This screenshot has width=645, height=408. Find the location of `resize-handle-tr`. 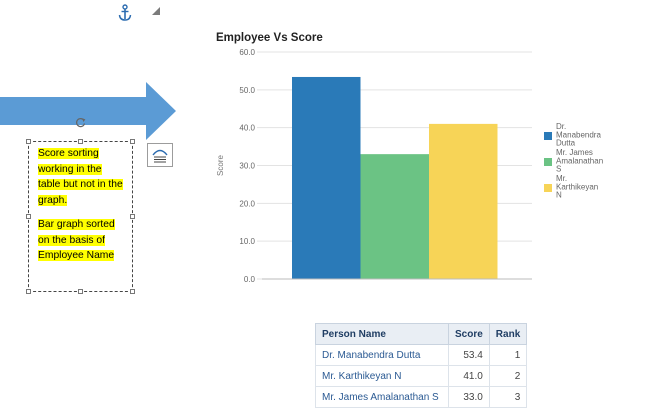

resize-handle-tr is located at coordinates (132, 141).